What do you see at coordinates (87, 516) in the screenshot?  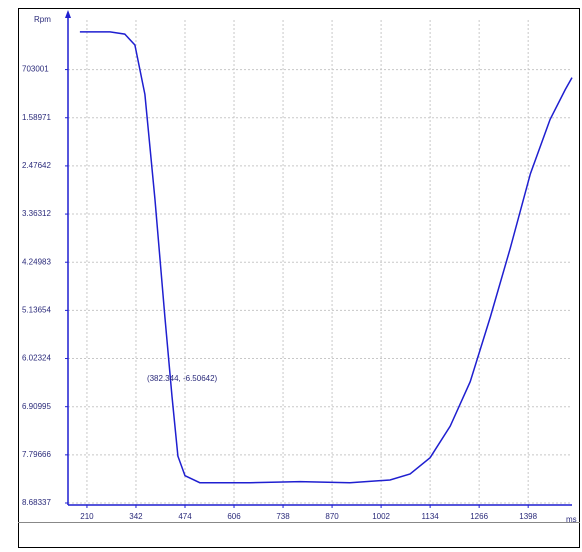 I see `x-tick-label: 210` at bounding box center [87, 516].